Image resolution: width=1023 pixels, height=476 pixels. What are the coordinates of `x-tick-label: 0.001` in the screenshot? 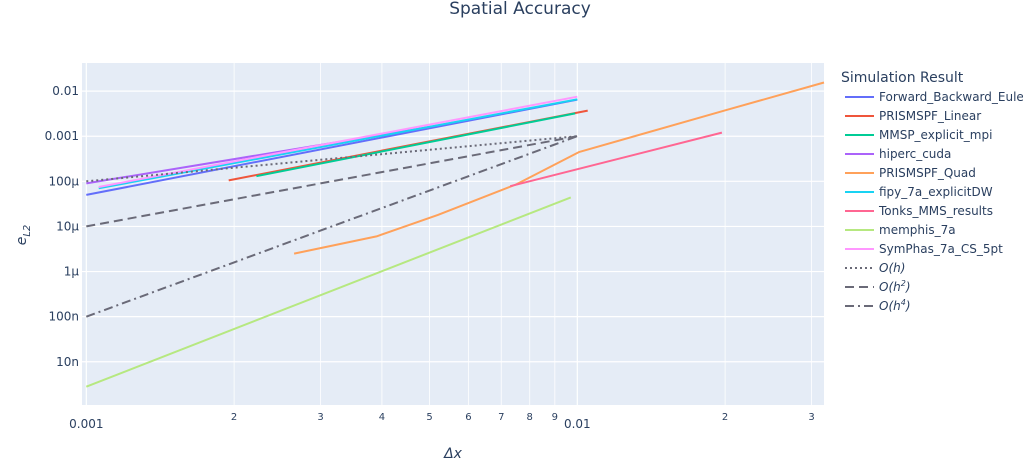 It's located at (86, 424).